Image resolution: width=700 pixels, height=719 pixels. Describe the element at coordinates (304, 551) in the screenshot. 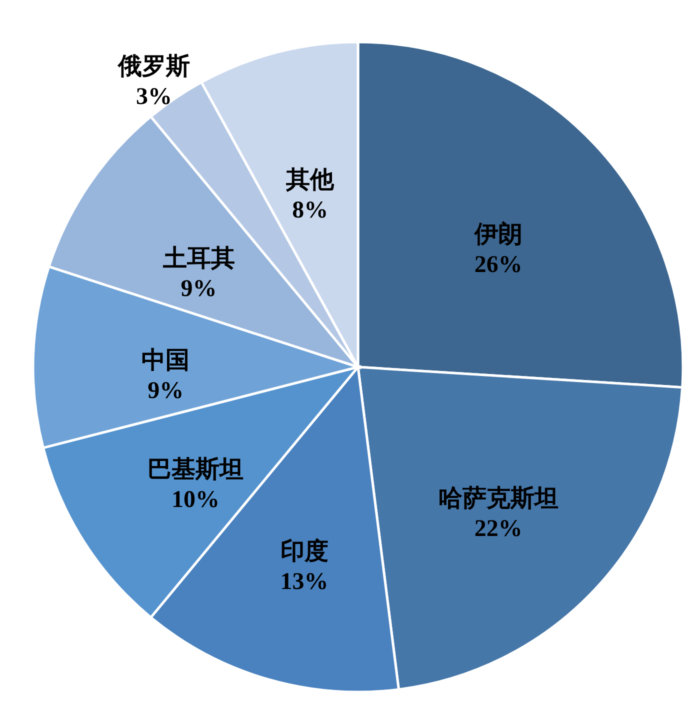

I see `slice-label: 印度` at that location.